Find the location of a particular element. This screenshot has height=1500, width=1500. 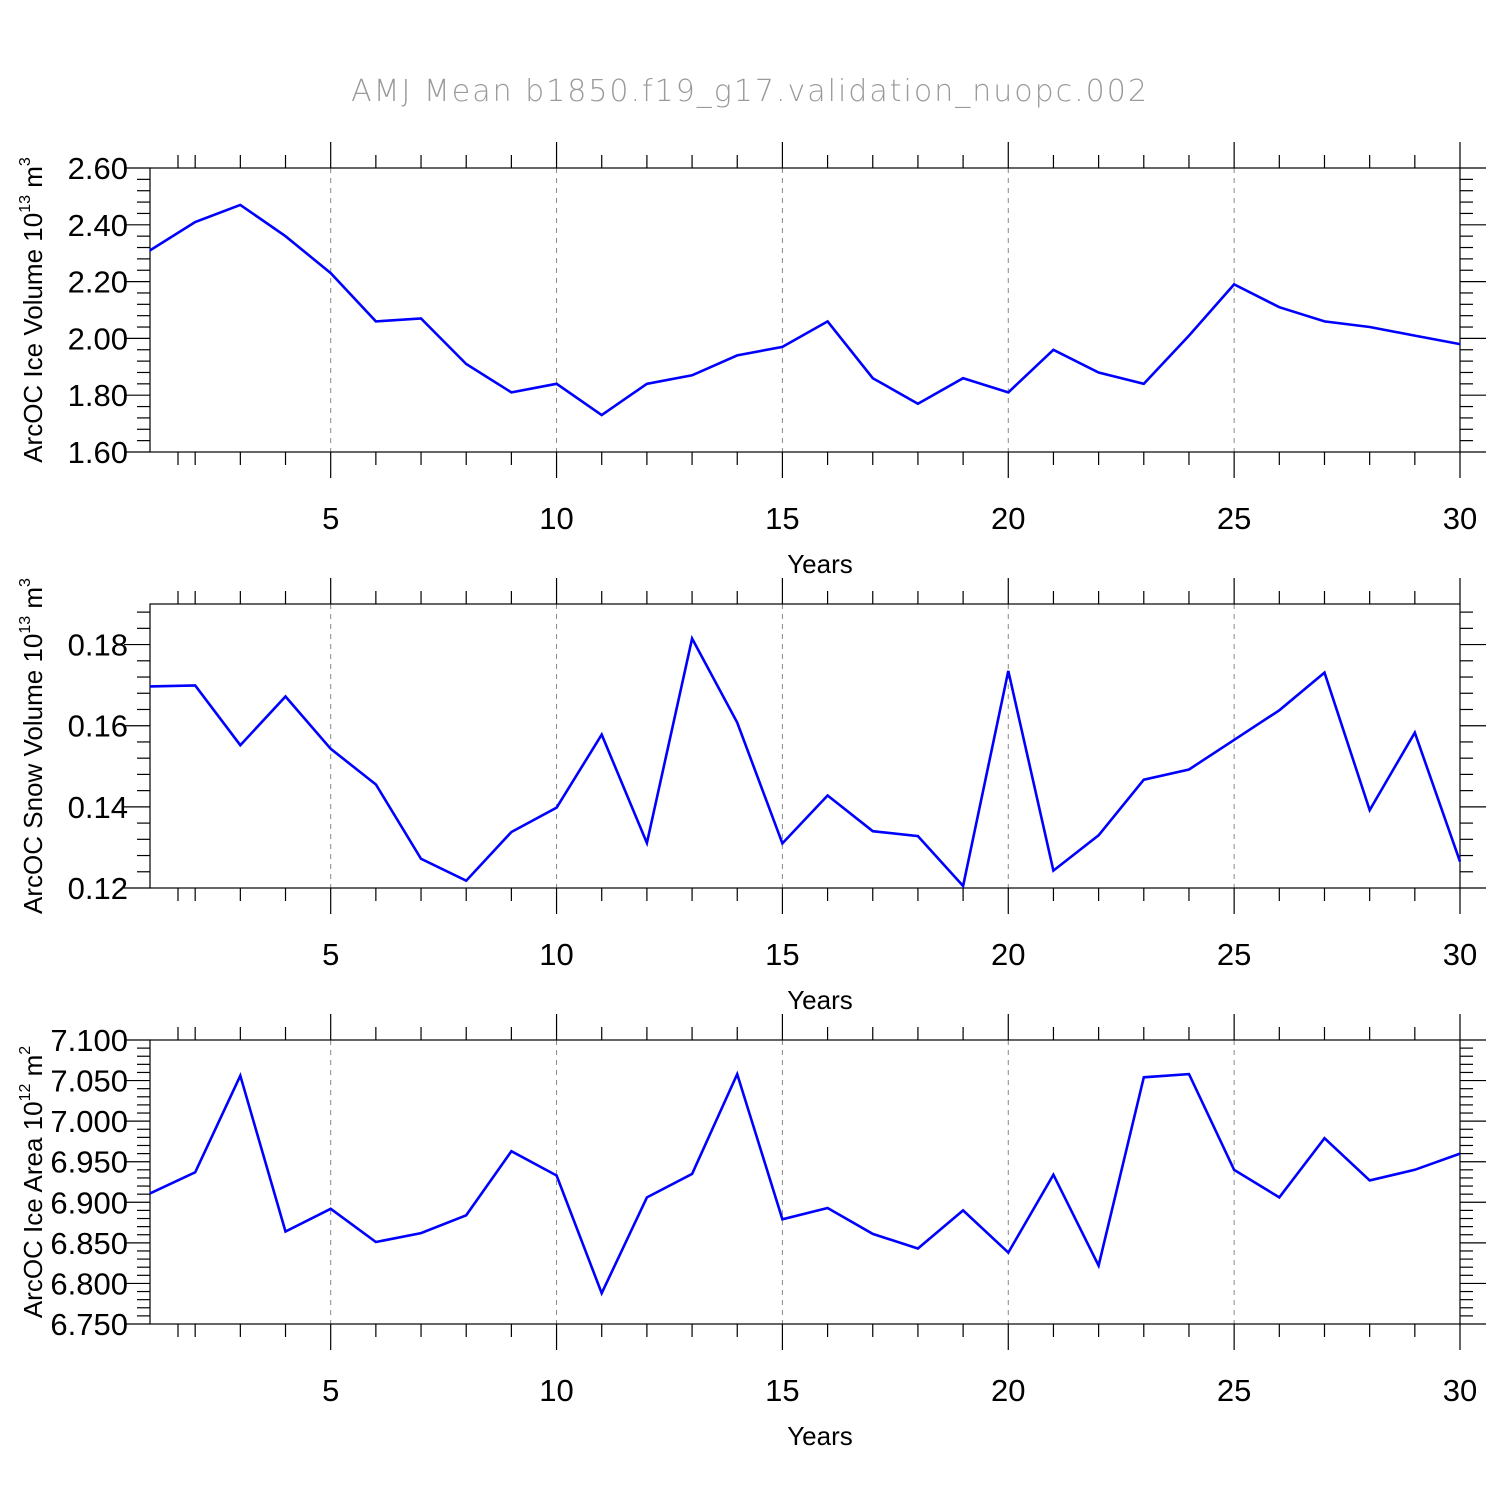

y-tick-label: 7.000 is located at coordinates (89, 1121).